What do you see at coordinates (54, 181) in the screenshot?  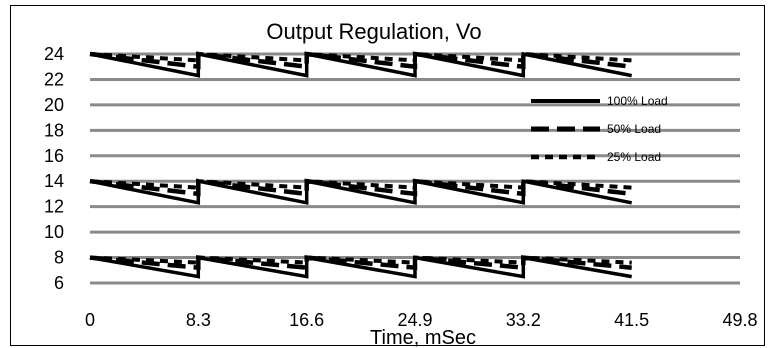 I see `y-tick-label: 14` at bounding box center [54, 181].